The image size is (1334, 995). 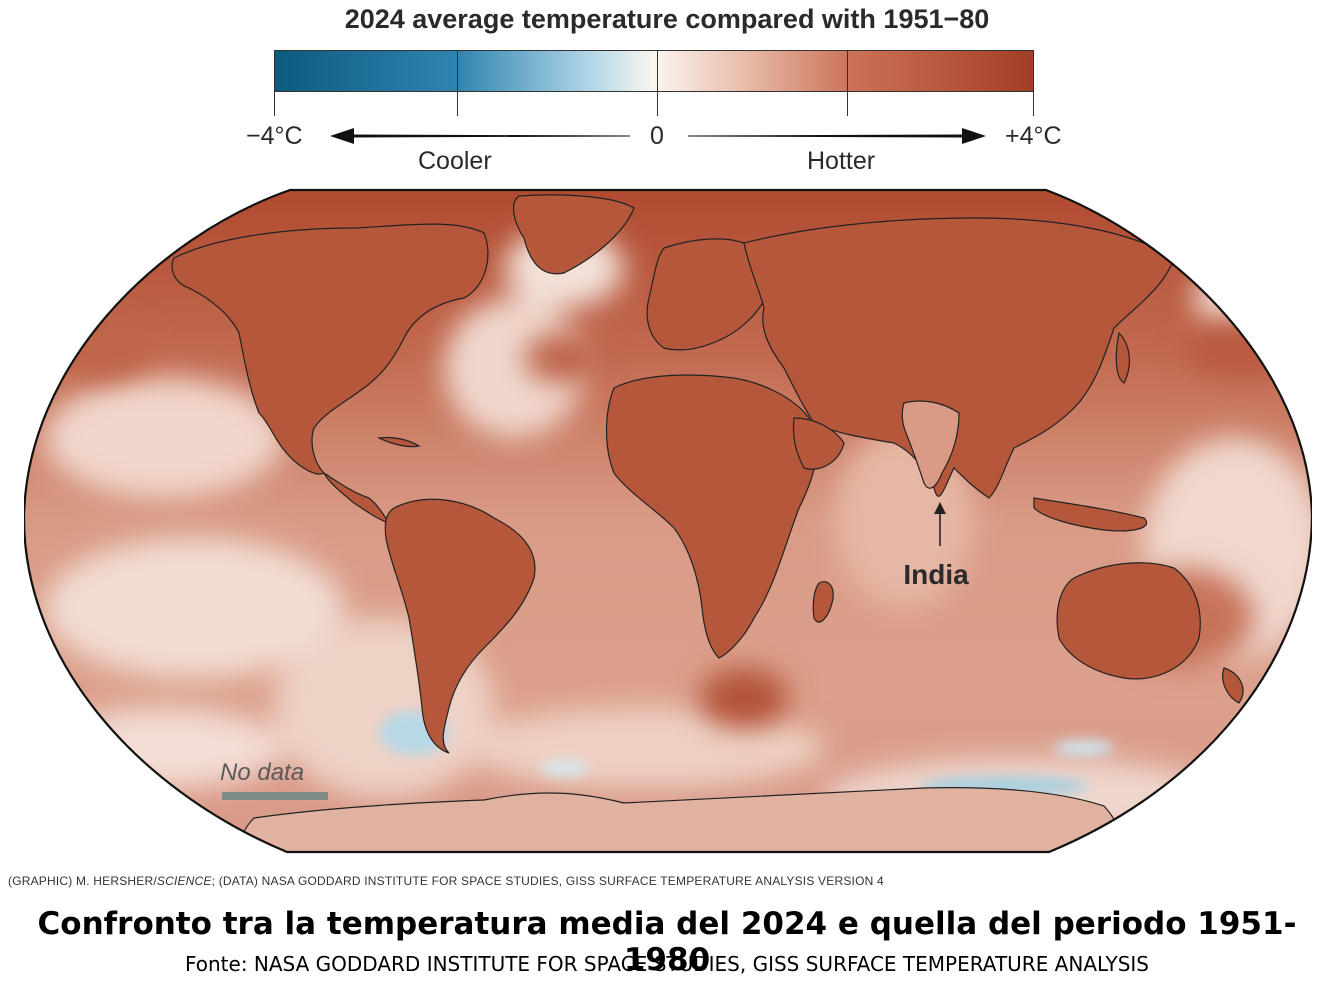 What do you see at coordinates (330, 349) in the screenshot?
I see `north-america` at bounding box center [330, 349].